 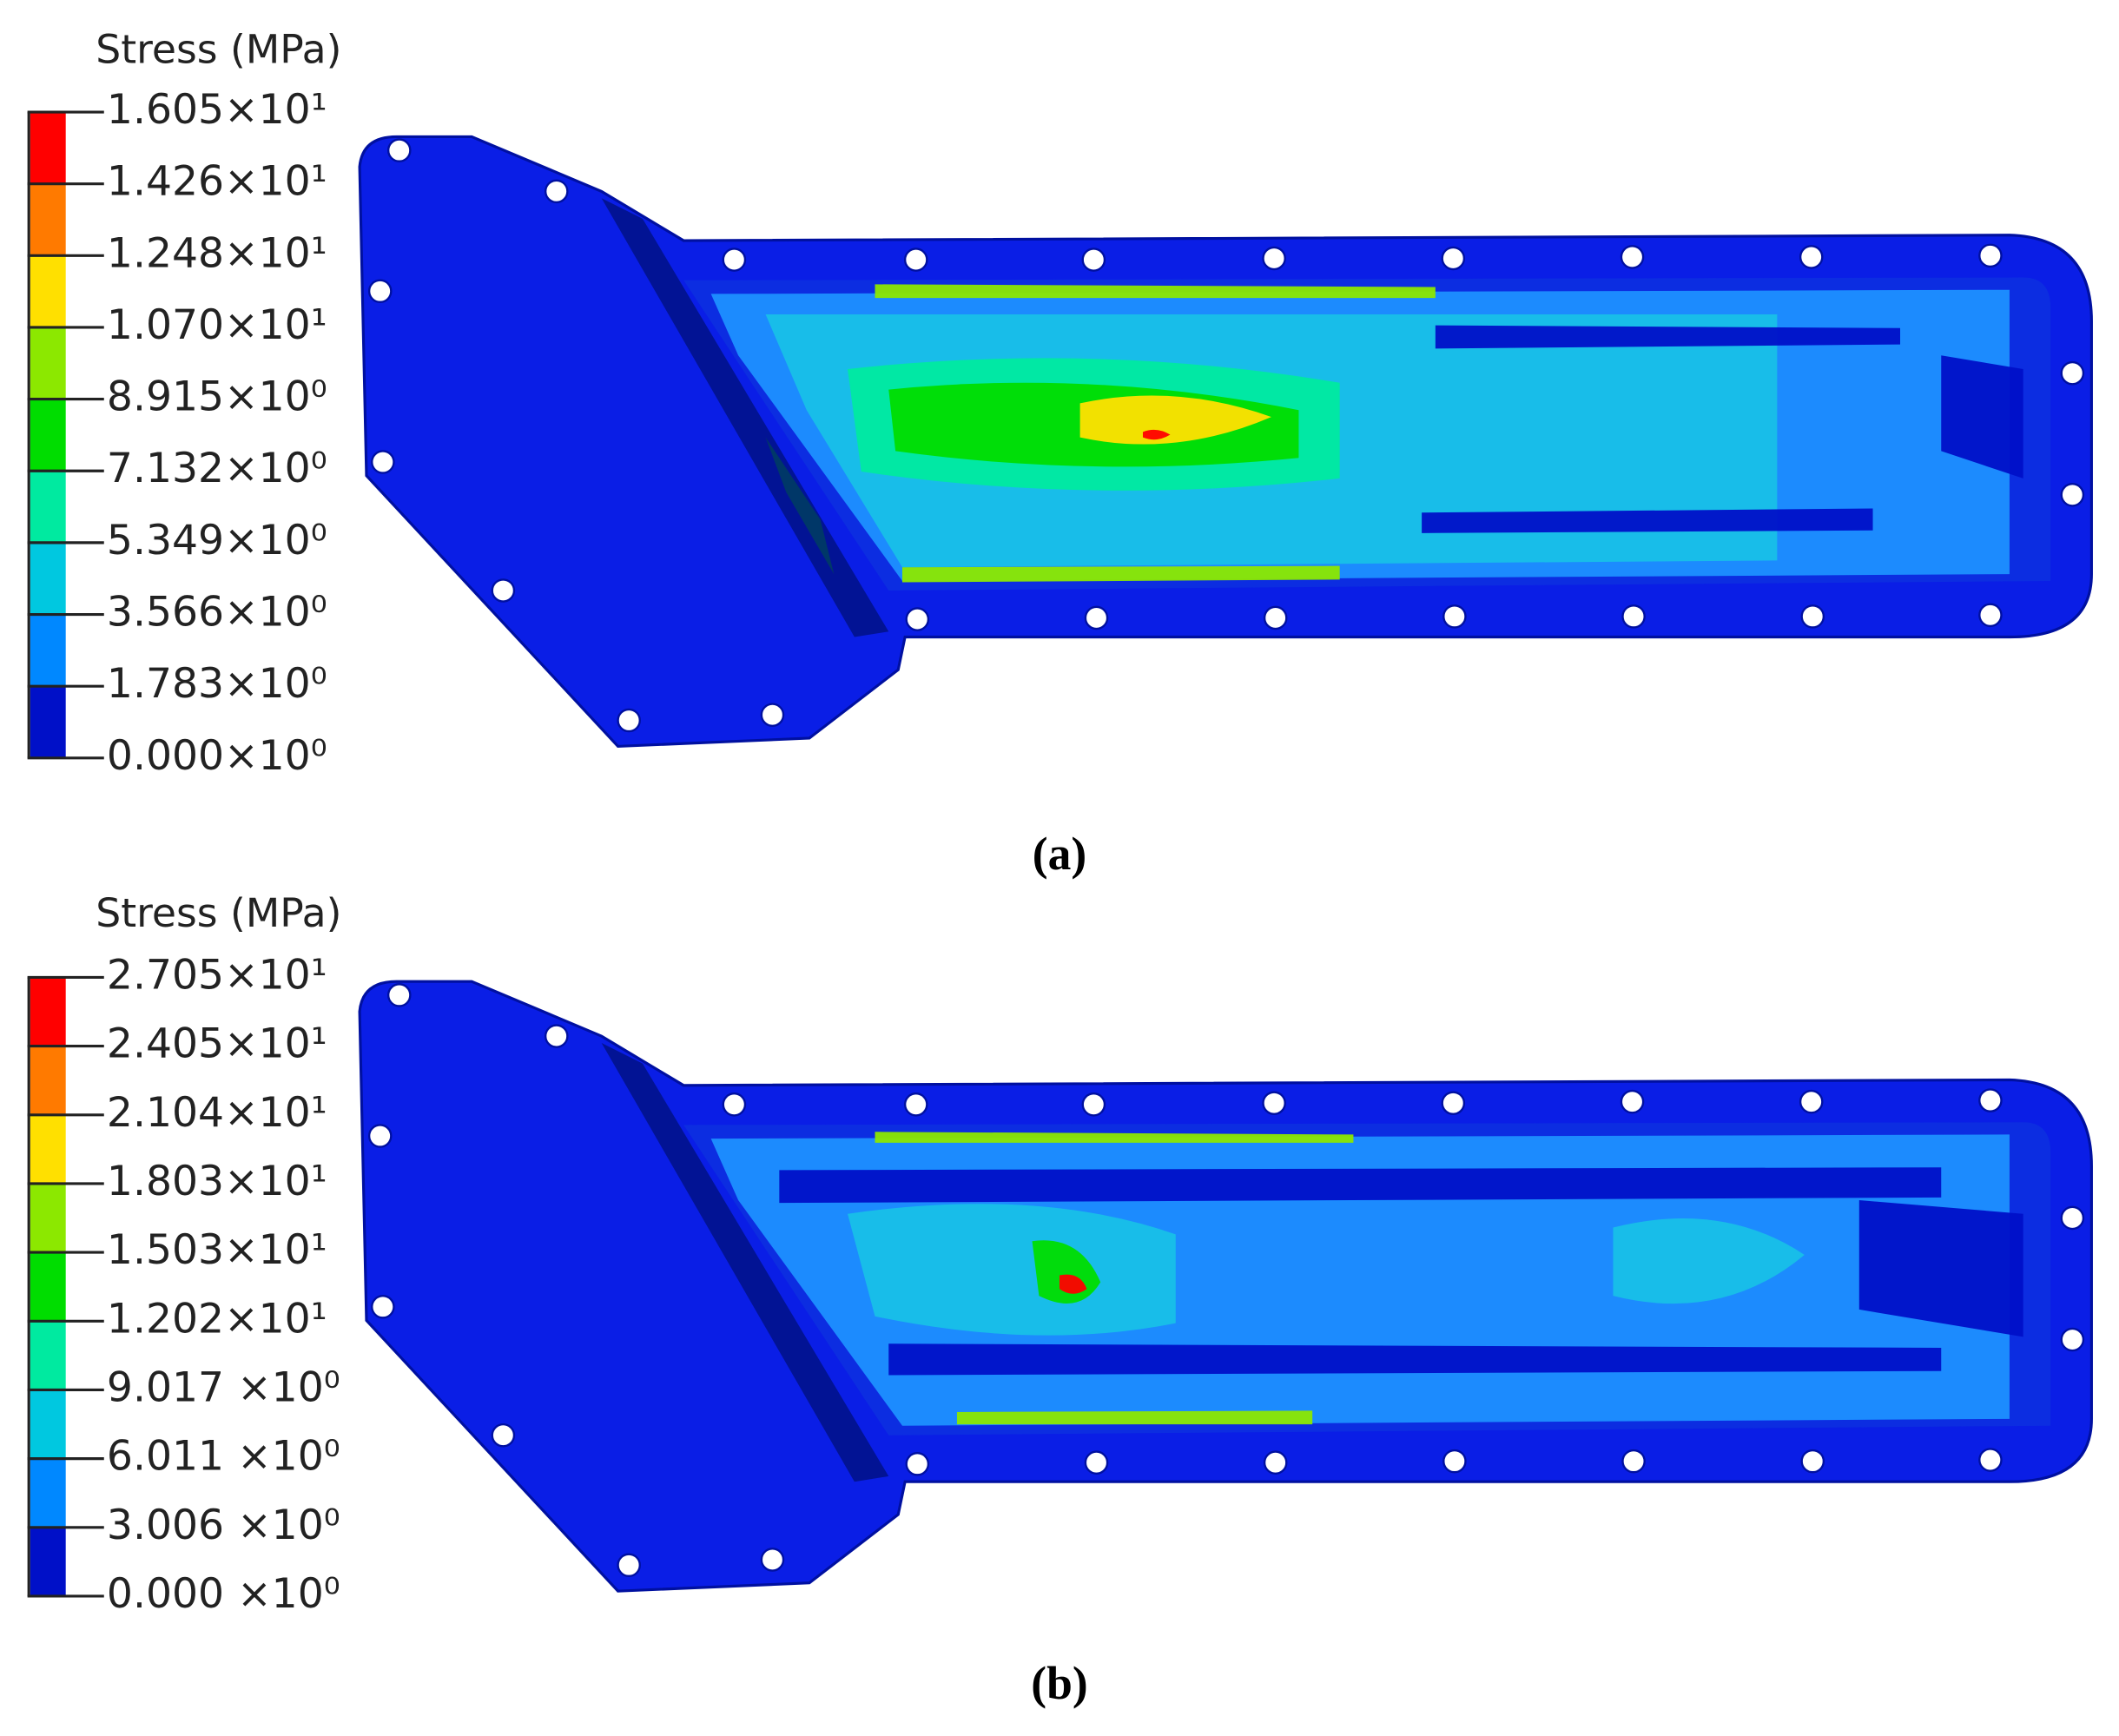 I want to click on legend-tick-label: 1.248×10¹, so click(x=217, y=253).